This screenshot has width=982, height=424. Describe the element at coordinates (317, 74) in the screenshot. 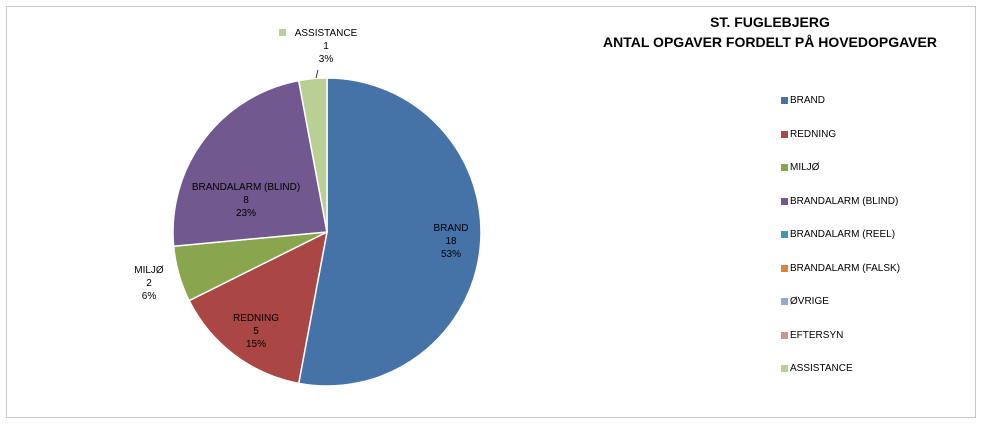

I see `leader-line-assistance` at that location.